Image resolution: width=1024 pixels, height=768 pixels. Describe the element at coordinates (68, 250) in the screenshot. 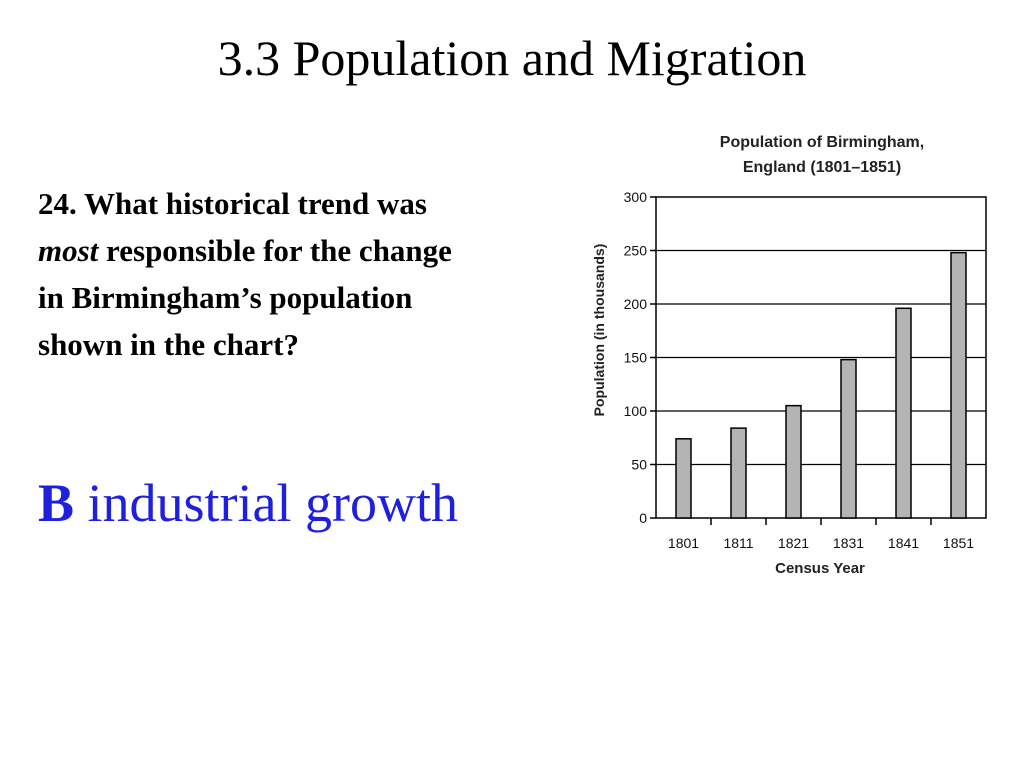

I see `question-emphasis: most` at that location.